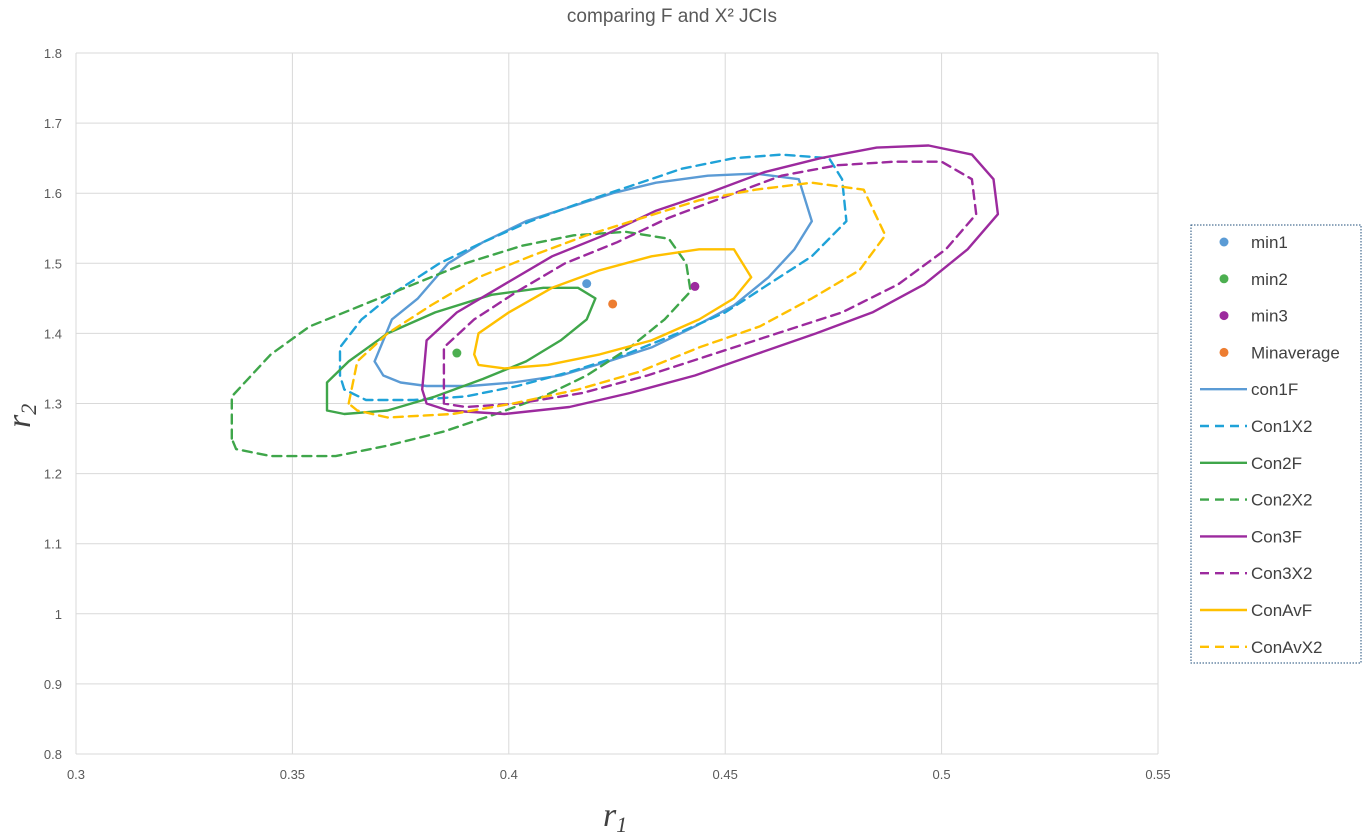 Image resolution: width=1367 pixels, height=838 pixels. What do you see at coordinates (1295, 352) in the screenshot?
I see `legend-label: Minaverage` at bounding box center [1295, 352].